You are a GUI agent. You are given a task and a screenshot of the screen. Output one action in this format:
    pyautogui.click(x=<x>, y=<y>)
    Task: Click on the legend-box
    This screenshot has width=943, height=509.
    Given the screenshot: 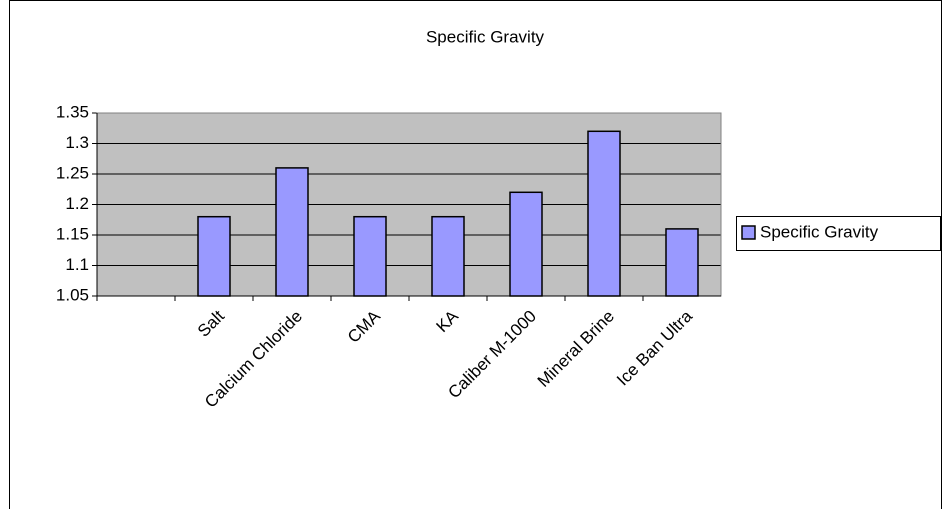 What is the action you would take?
    pyautogui.click(x=838, y=233)
    